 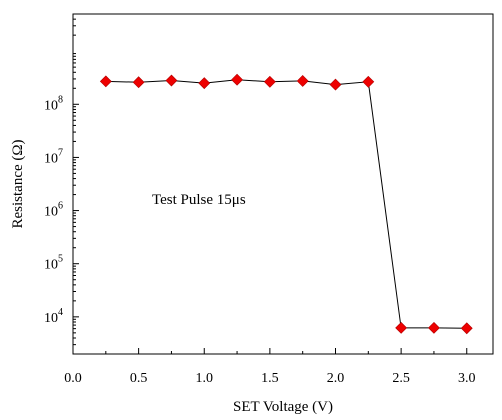 I want to click on x-tick-label: 0.5, so click(x=139, y=378).